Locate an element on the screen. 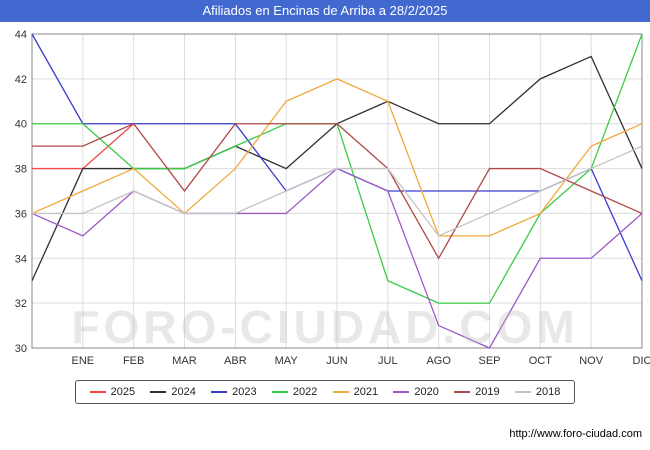 The height and width of the screenshot is (450, 650). svg-text: 38 is located at coordinates (21, 170).